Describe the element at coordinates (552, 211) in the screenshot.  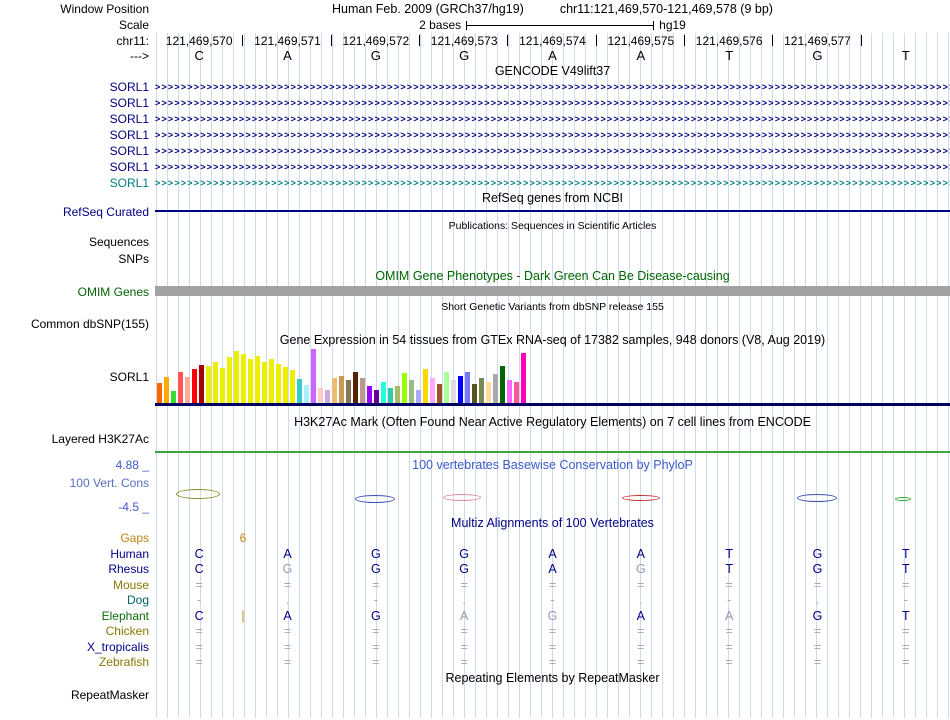
I see `refseq-gene-line` at that location.